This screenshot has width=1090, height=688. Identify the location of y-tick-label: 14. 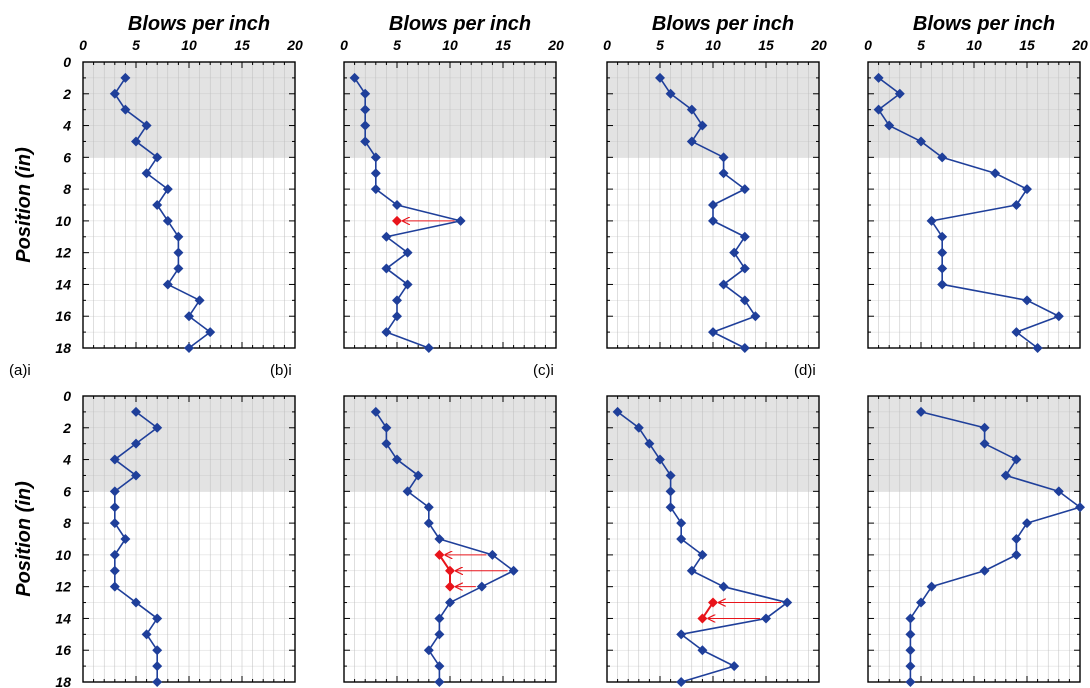
(63, 618).